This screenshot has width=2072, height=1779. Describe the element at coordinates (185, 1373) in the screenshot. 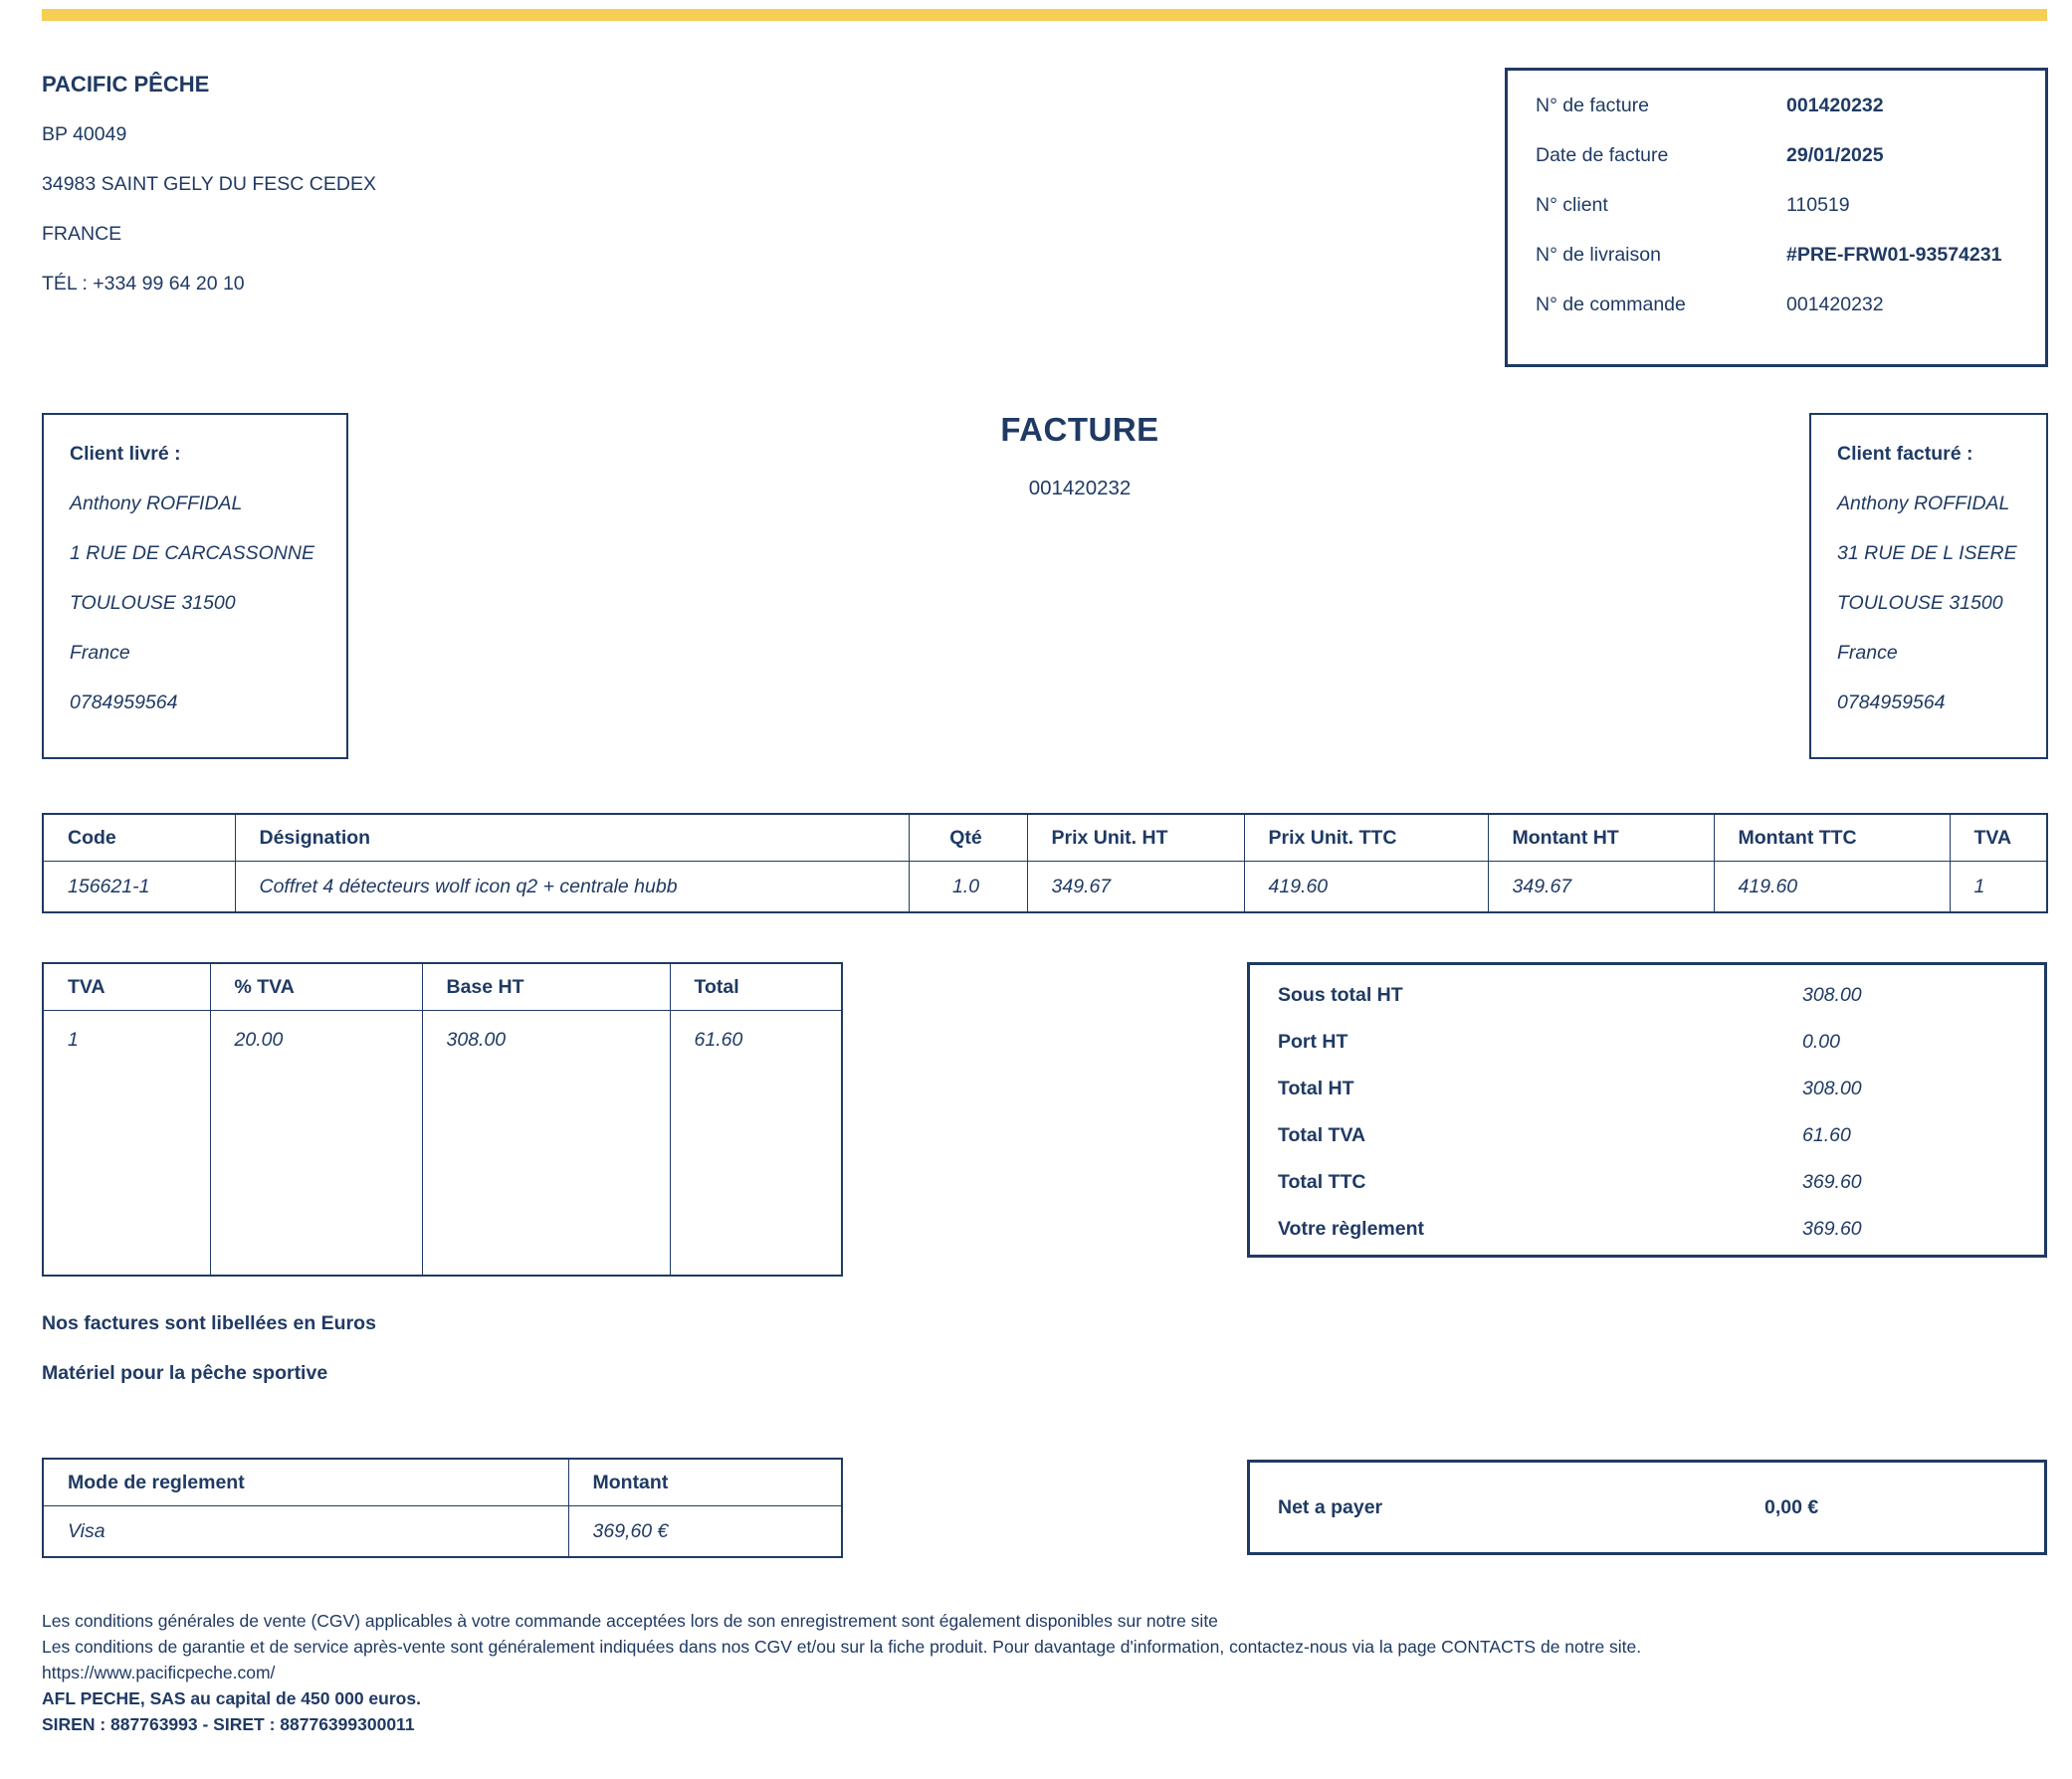

I see `activity-note: Matériel pour la pêche sportive` at that location.